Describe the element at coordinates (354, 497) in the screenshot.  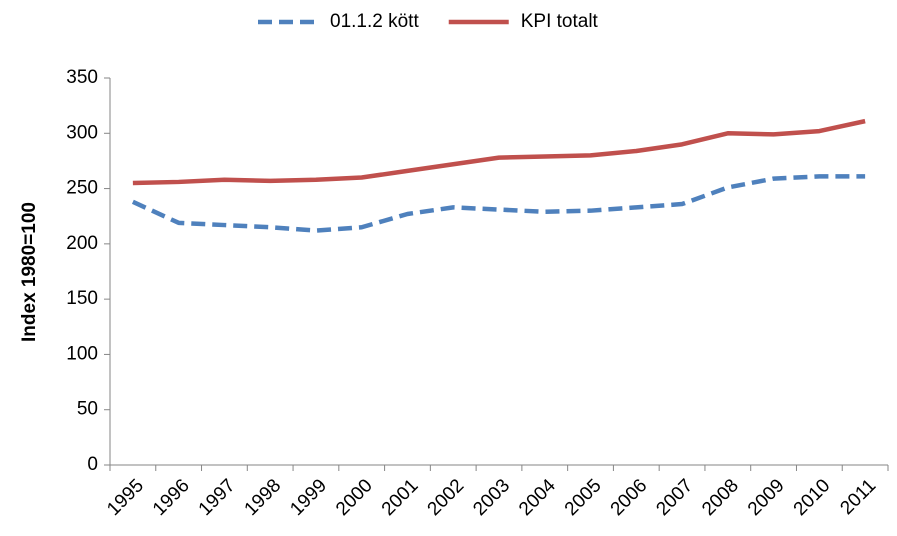
I see `x-tick-label: 2000` at that location.